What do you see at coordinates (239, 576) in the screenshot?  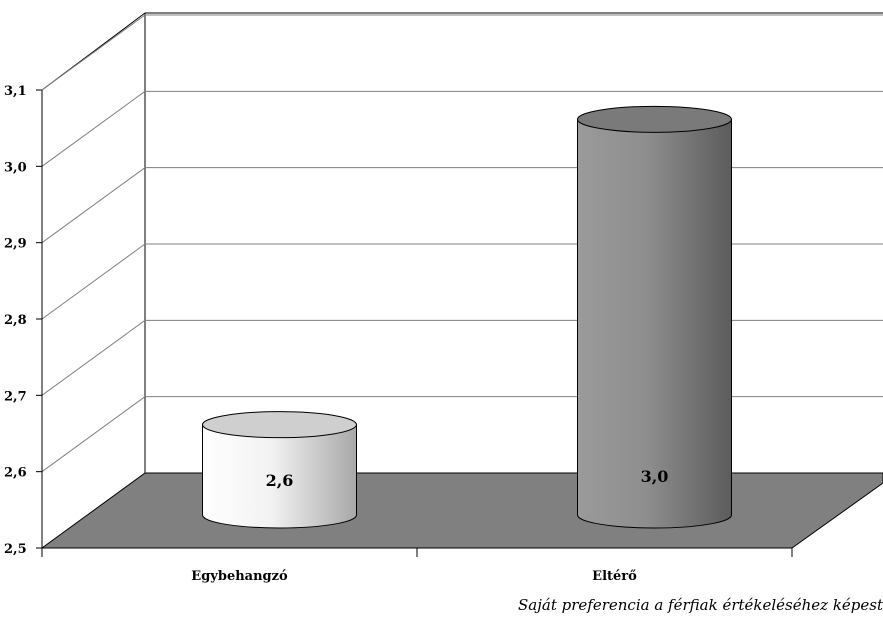 I see `x-category-label: Egybehangzó` at bounding box center [239, 576].